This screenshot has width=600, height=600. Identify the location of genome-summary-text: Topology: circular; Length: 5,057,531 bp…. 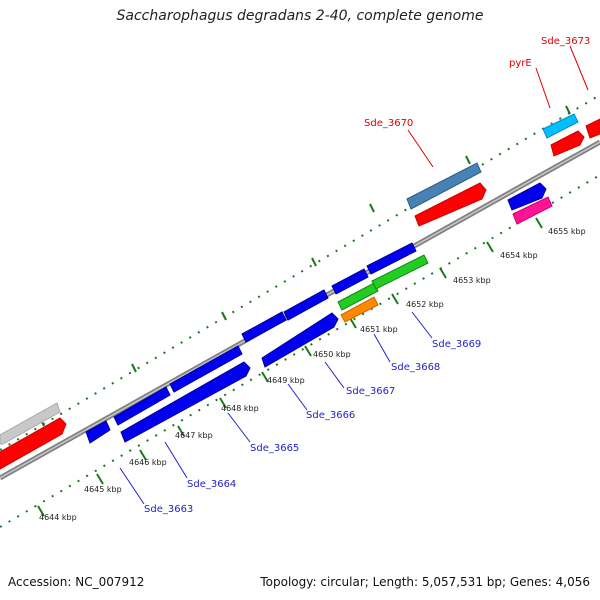
(425, 582).